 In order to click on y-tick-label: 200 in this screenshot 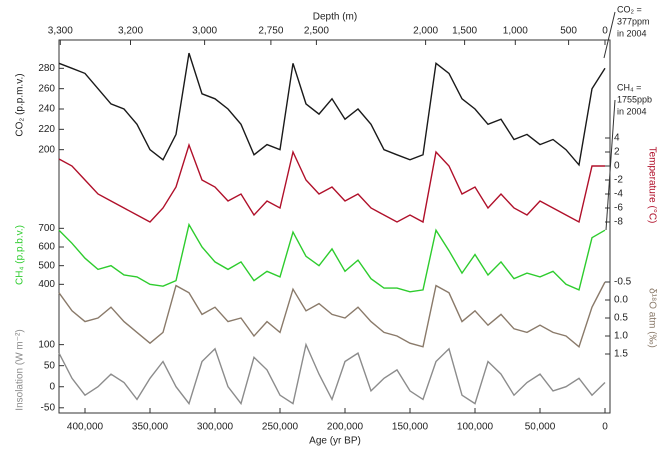, I will do `click(46, 149)`.